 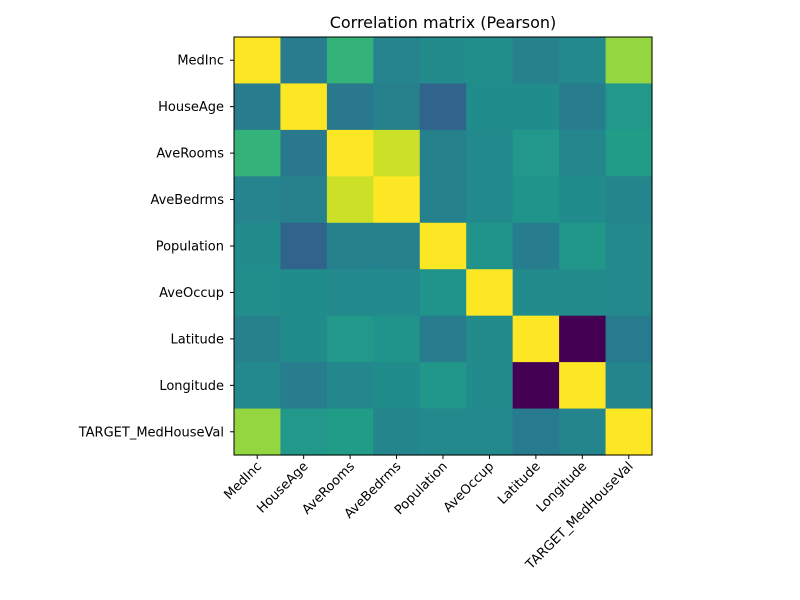 I want to click on y-tick-label: HouseAge, so click(x=191, y=107).